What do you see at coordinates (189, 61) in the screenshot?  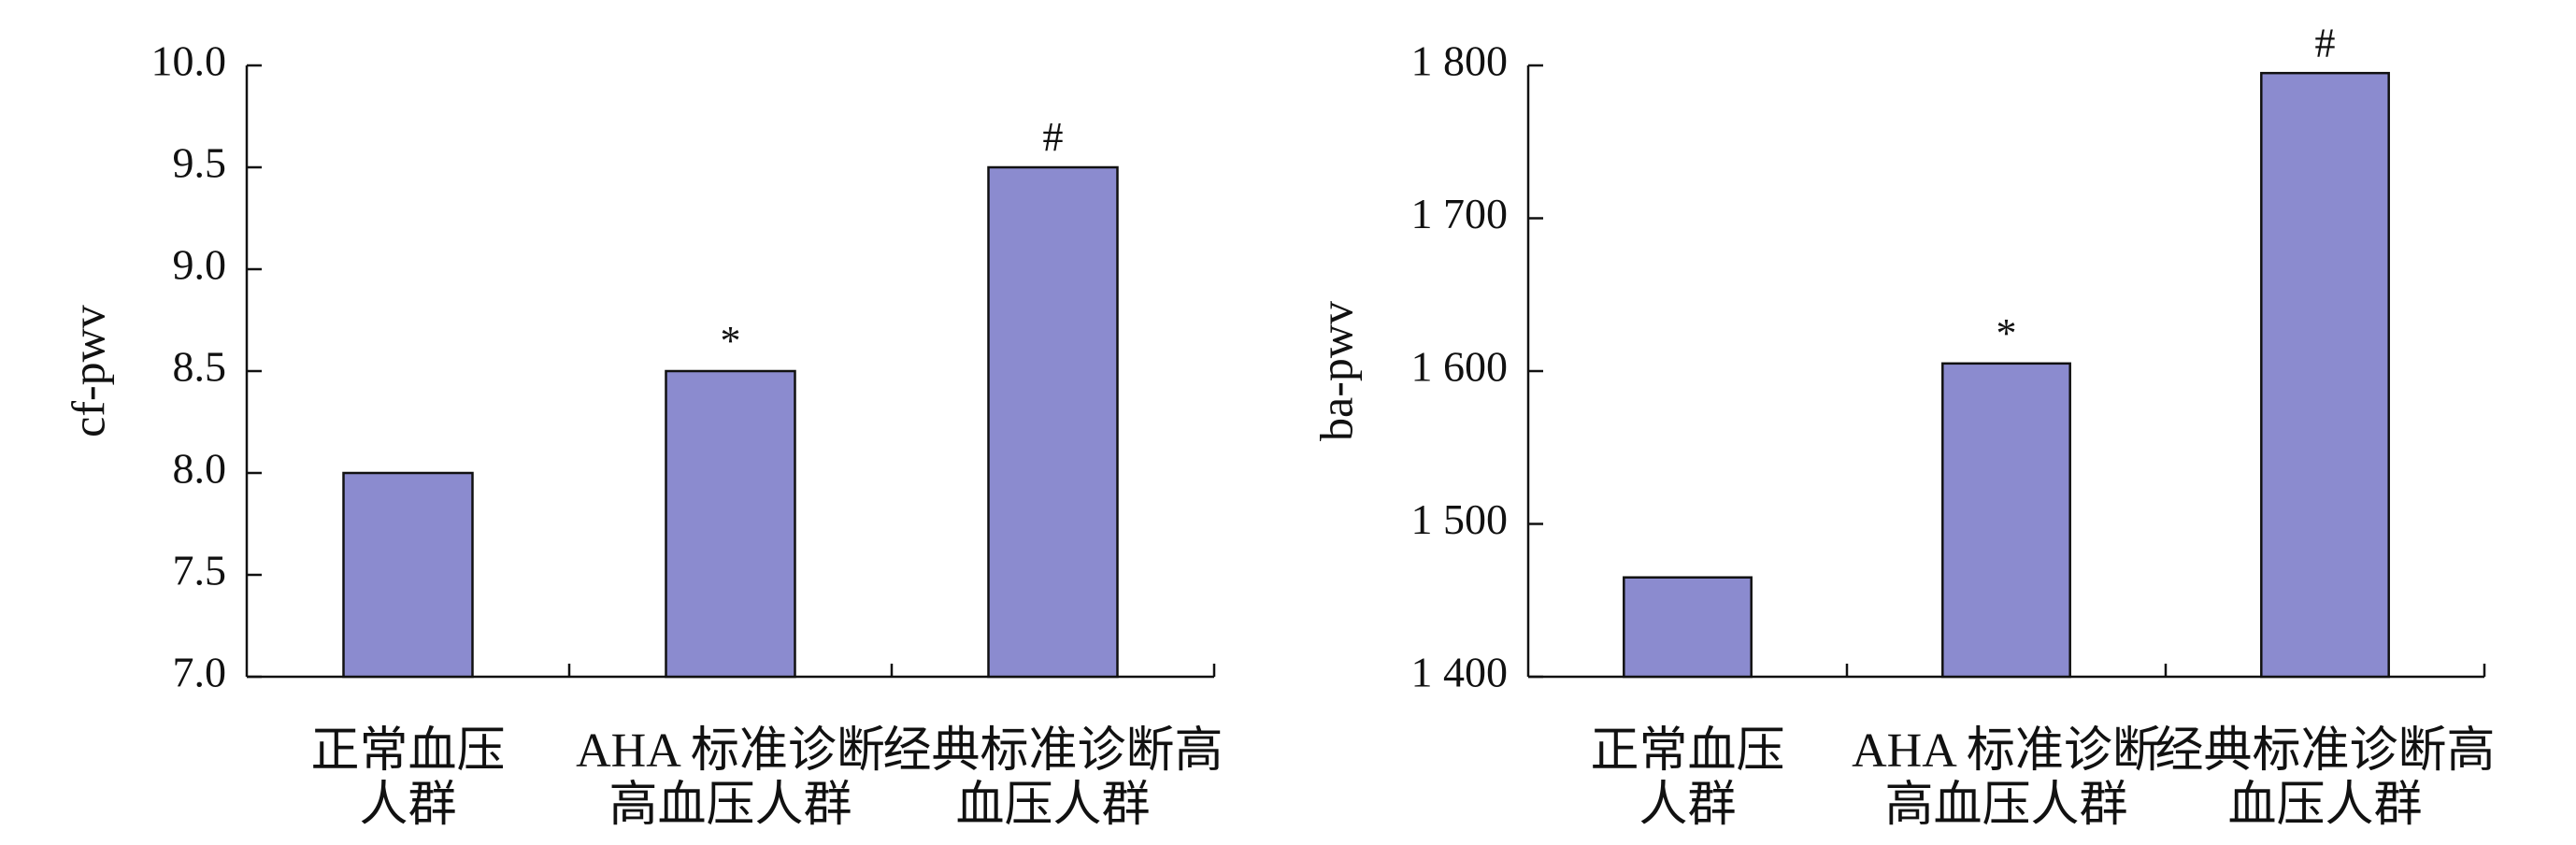 I see `y-tick-label: 10.0` at bounding box center [189, 61].